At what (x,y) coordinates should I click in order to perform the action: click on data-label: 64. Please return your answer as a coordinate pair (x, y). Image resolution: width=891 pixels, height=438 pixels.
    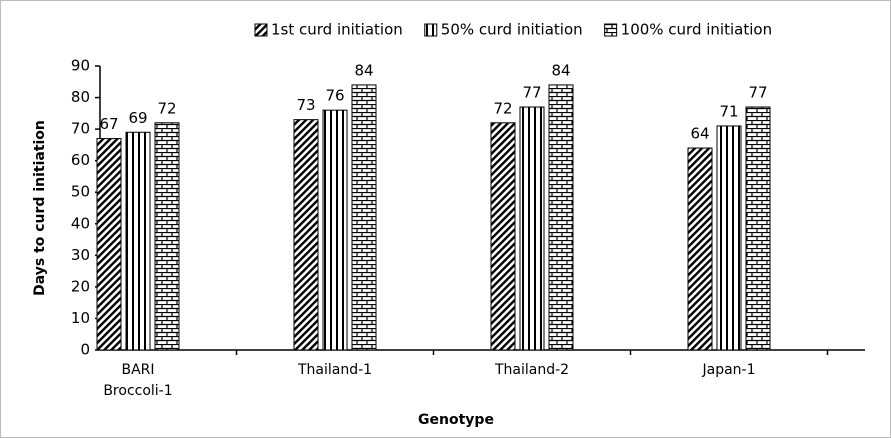
    Looking at the image, I should click on (699, 134).